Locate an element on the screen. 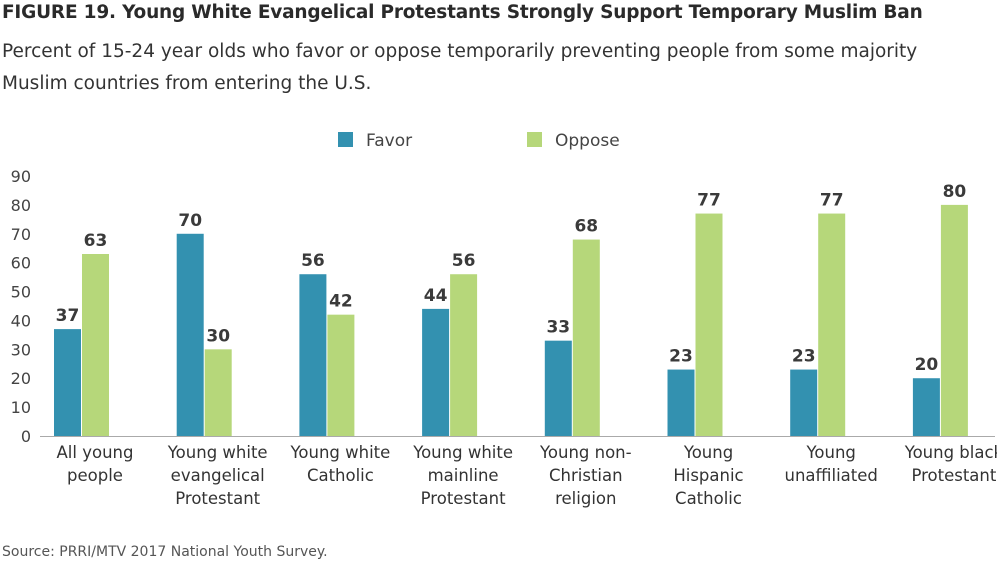 Image resolution: width=997 pixels, height=565 pixels. data-label-oppose: 30 is located at coordinates (218, 336).